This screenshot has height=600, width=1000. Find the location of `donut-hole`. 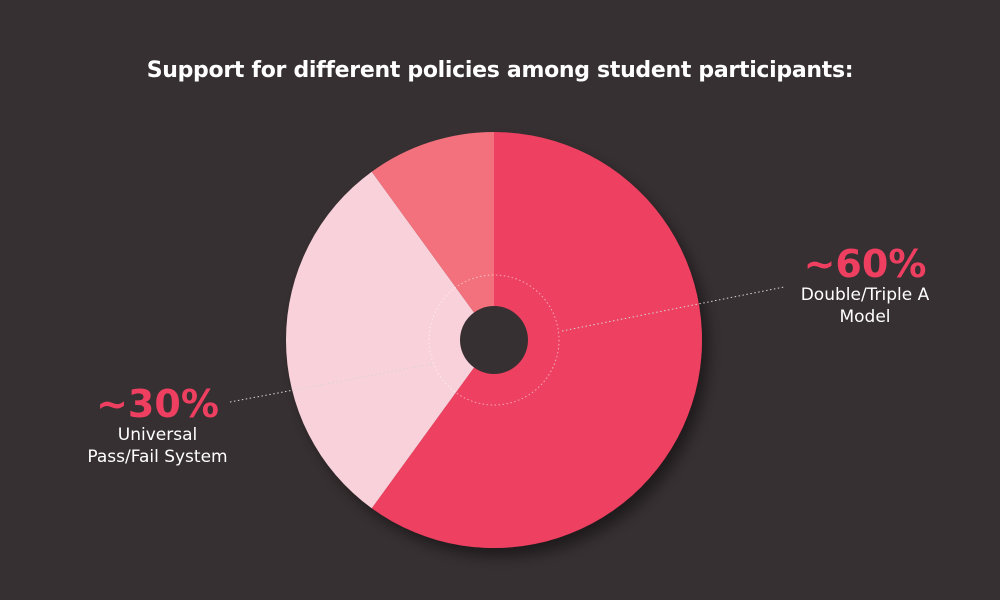

donut-hole is located at coordinates (494, 340).